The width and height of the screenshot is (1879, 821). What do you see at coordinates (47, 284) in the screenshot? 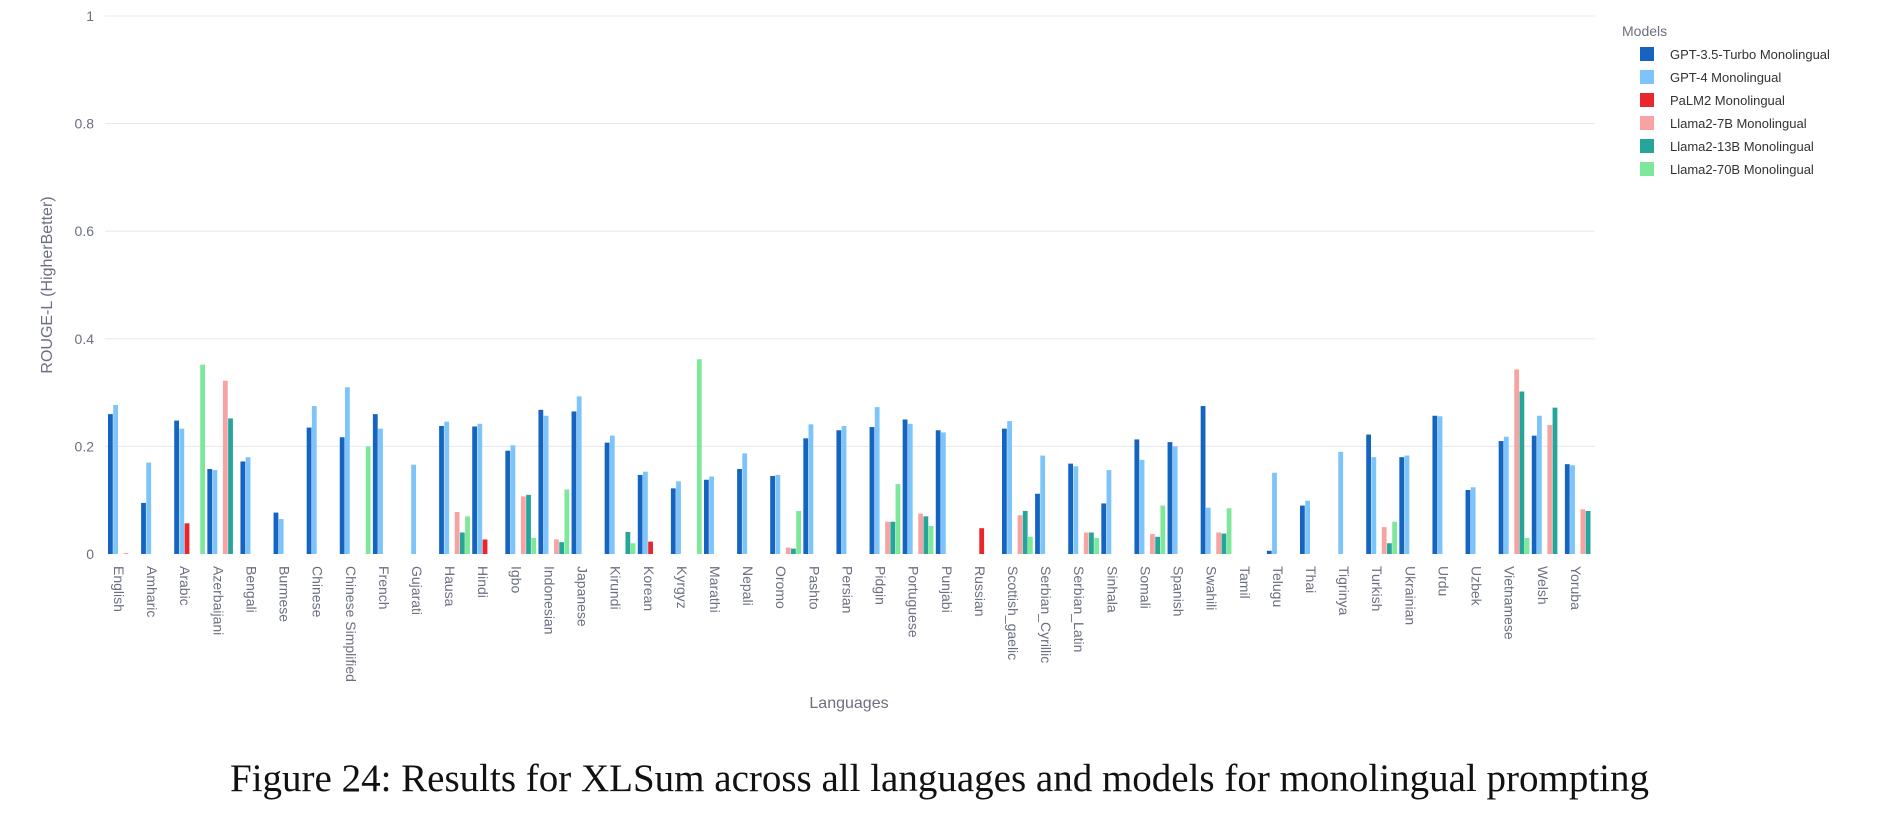
I see `y-axis-title: ROUGE-L (HigherBetter)` at bounding box center [47, 284].